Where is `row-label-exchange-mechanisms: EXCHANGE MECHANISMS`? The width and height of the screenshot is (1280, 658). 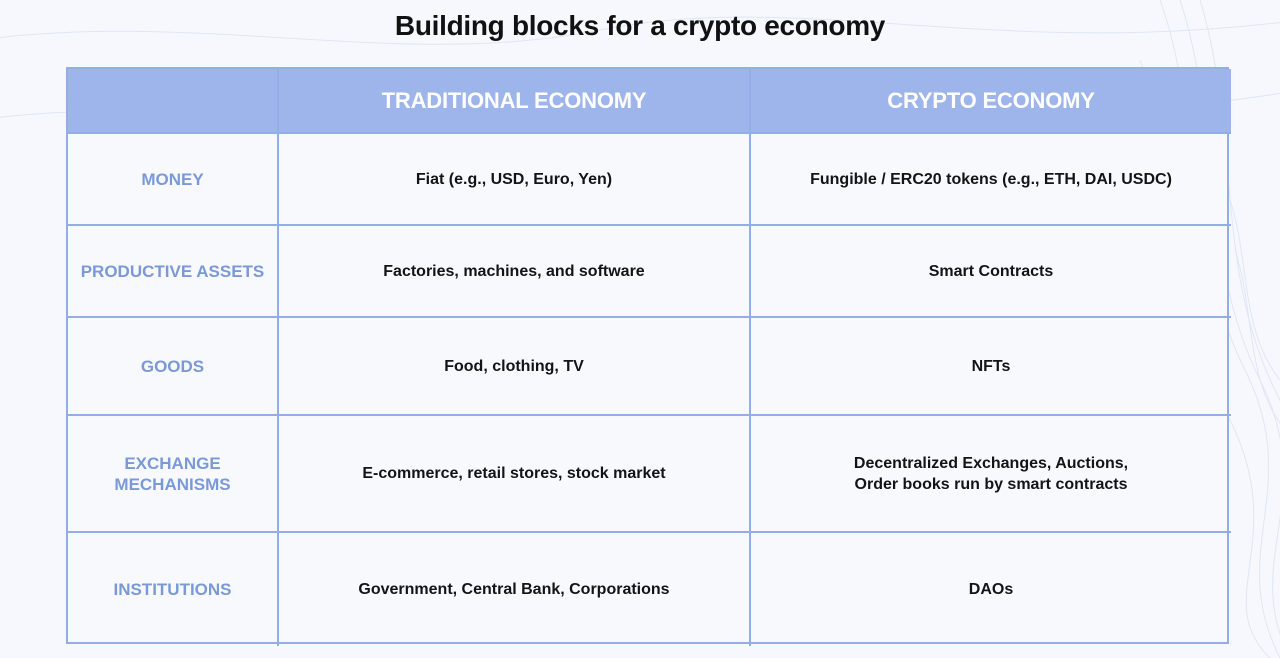 row-label-exchange-mechanisms: EXCHANGE MECHANISMS is located at coordinates (173, 474).